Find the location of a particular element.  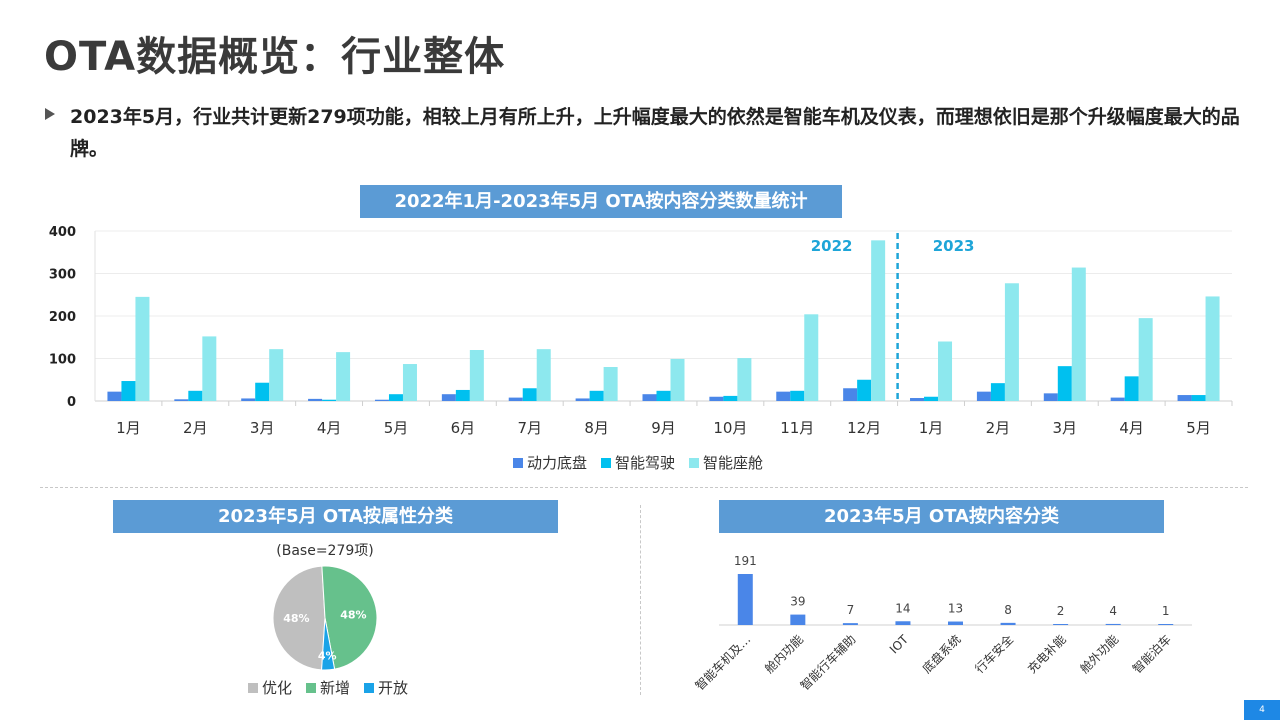

category-value-label: 1 is located at coordinates (1166, 611).